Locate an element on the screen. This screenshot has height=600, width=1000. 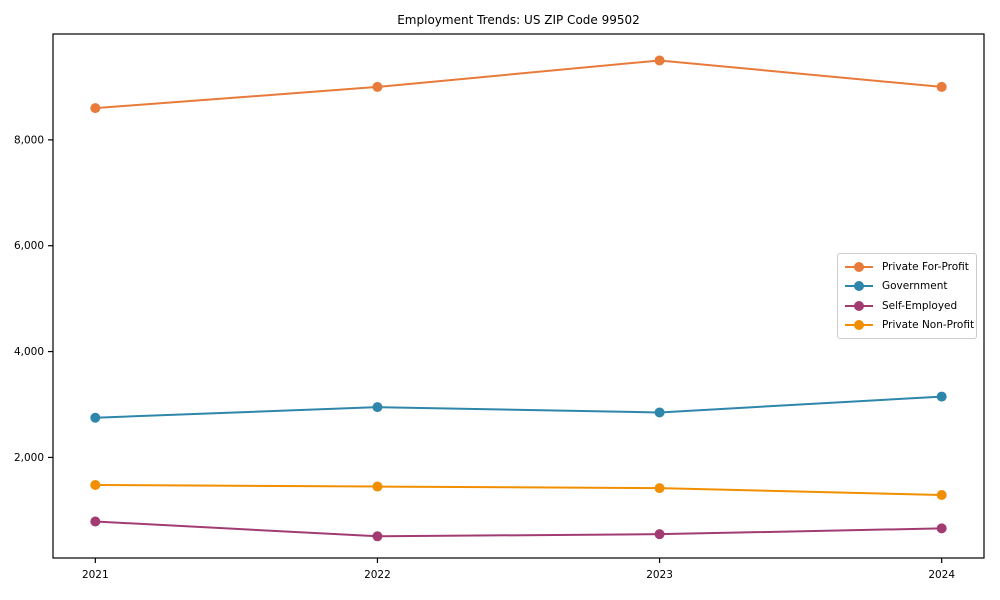
svg-text: 4,000 is located at coordinates (29, 352).